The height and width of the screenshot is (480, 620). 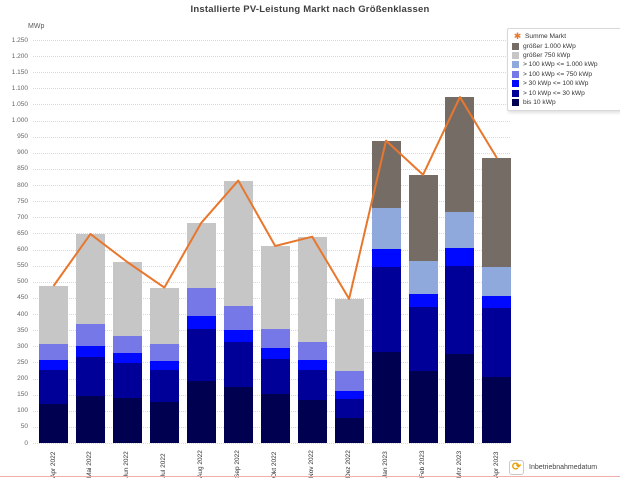 I want to click on y-tick-label: 750, so click(x=22, y=201).